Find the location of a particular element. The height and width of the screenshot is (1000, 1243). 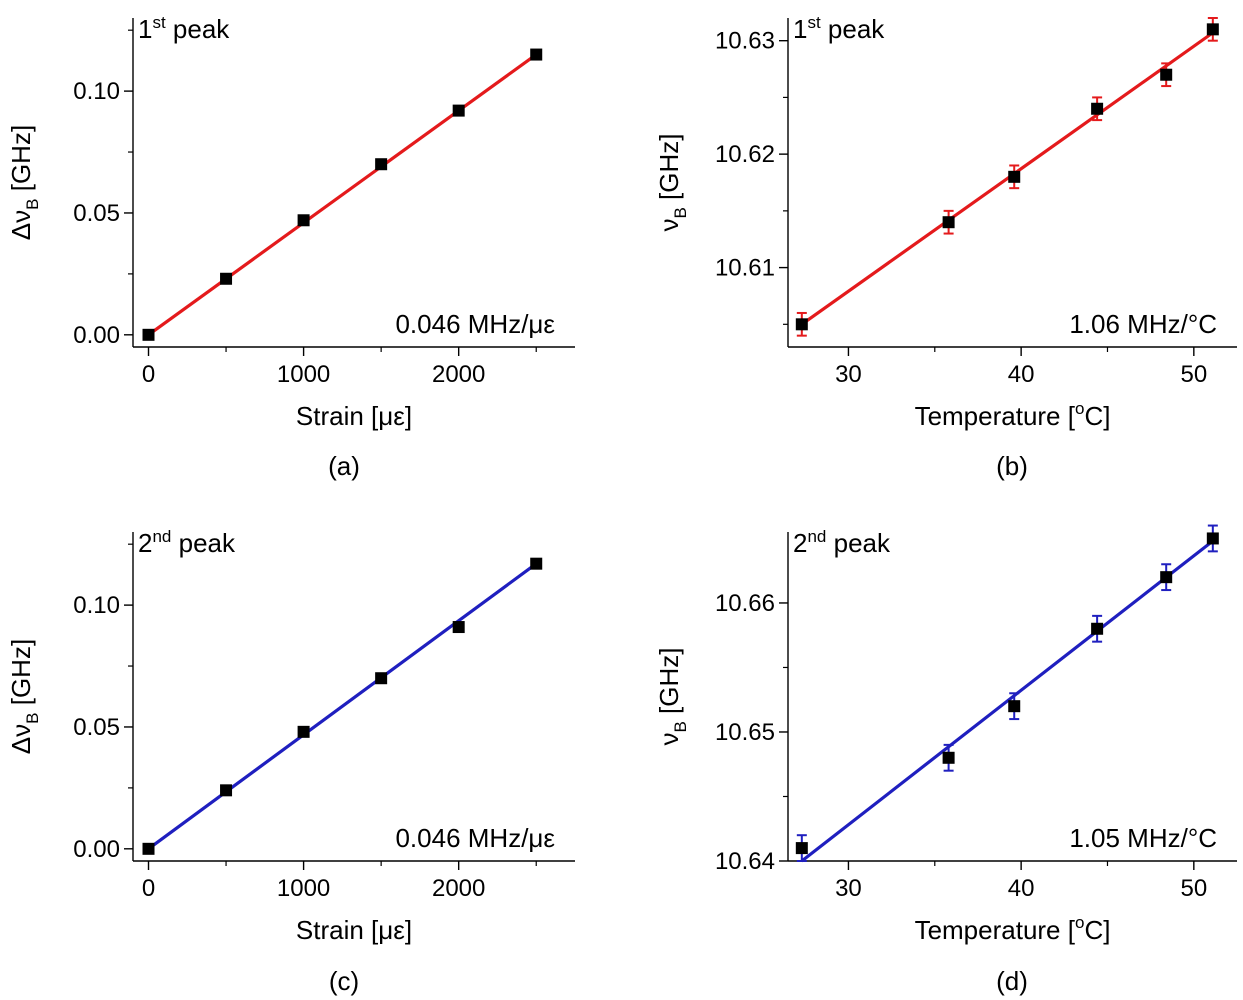

y-tick-label: 10.66 is located at coordinates (745, 603).